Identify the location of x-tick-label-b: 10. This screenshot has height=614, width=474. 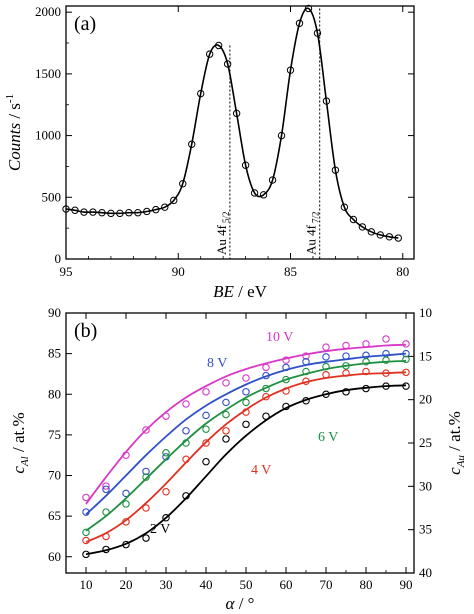
(86, 584).